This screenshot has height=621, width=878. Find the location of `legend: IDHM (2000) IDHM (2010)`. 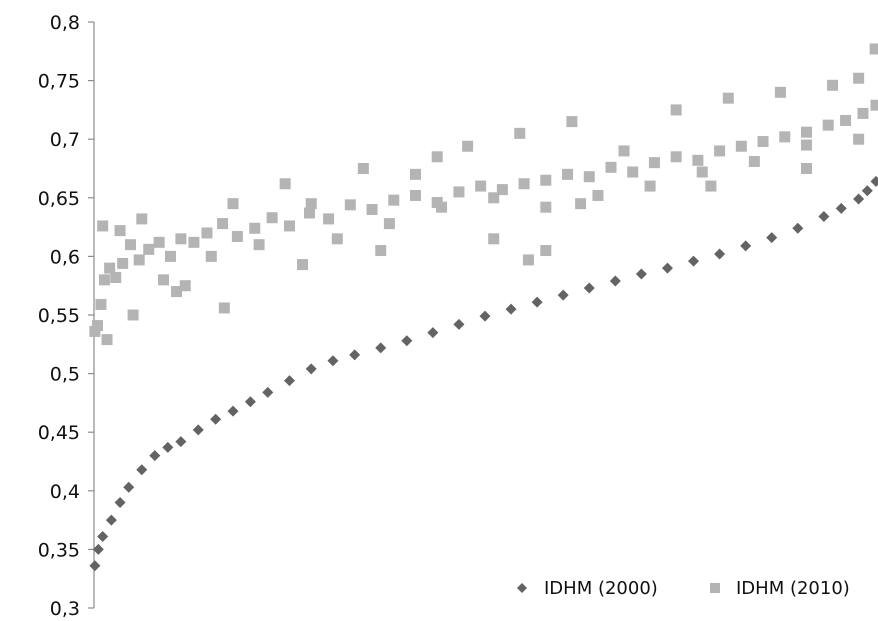

legend: IDHM (2000) IDHM (2010) is located at coordinates (683, 588).